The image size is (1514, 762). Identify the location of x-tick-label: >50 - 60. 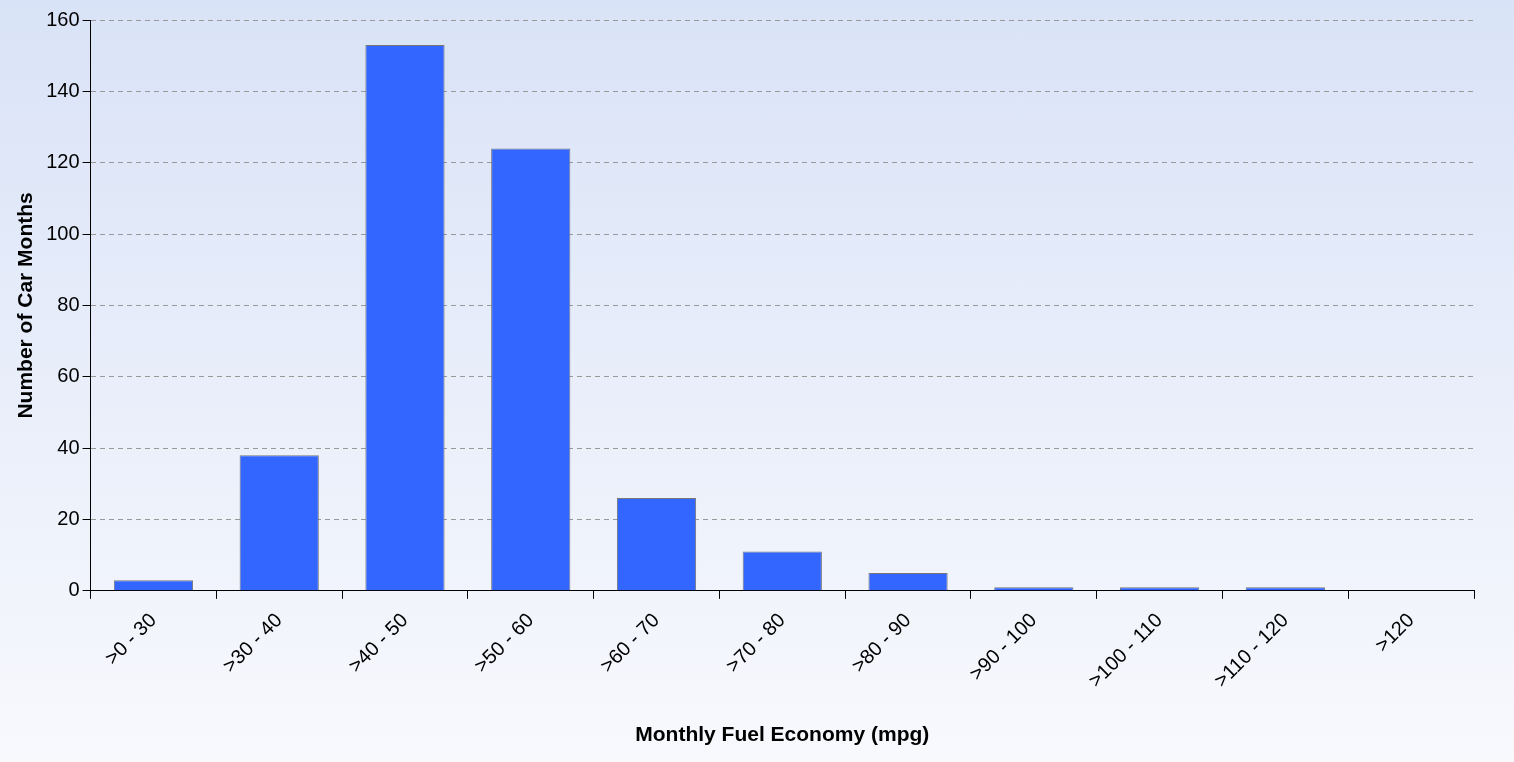
(503, 642).